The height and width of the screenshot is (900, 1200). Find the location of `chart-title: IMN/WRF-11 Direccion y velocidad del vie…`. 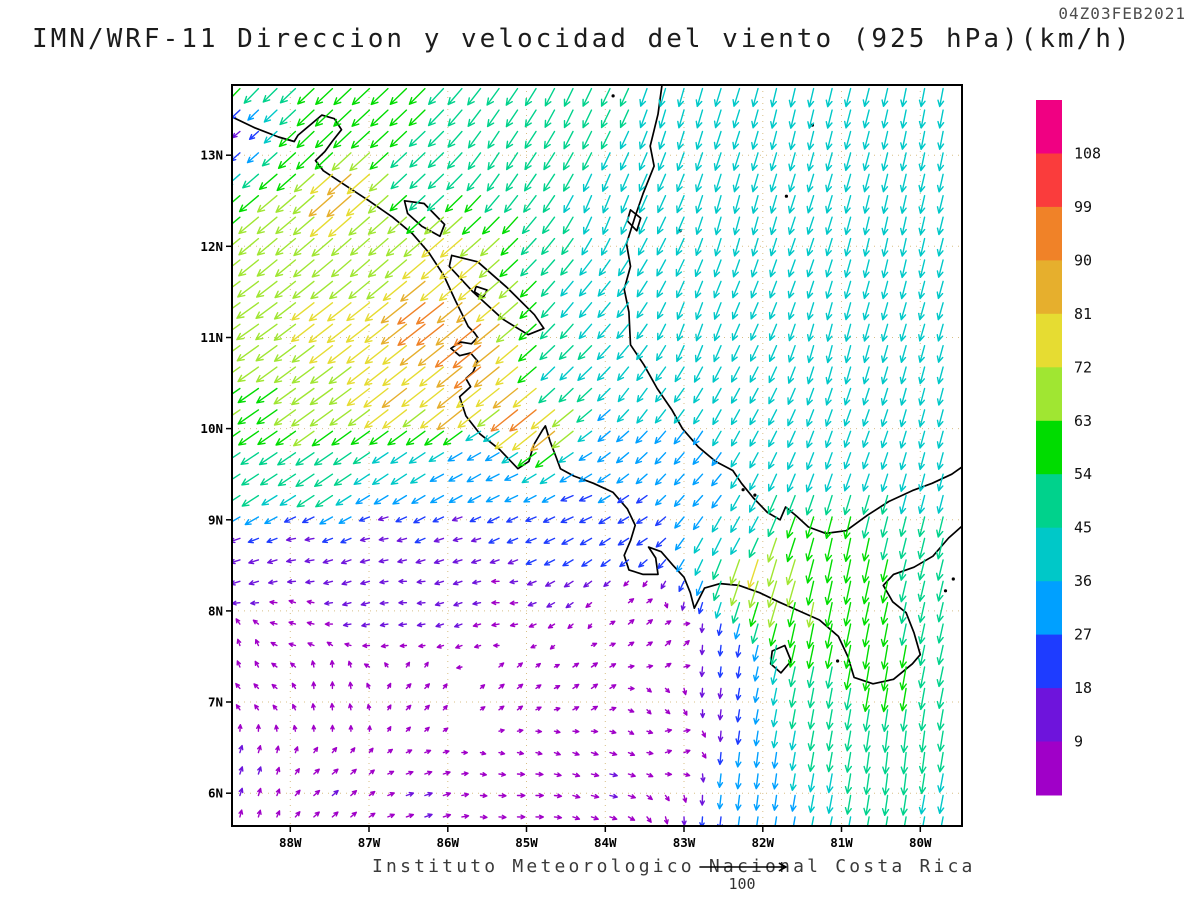

chart-title: IMN/WRF-11 Direccion y velocidad del vie… is located at coordinates (582, 39).